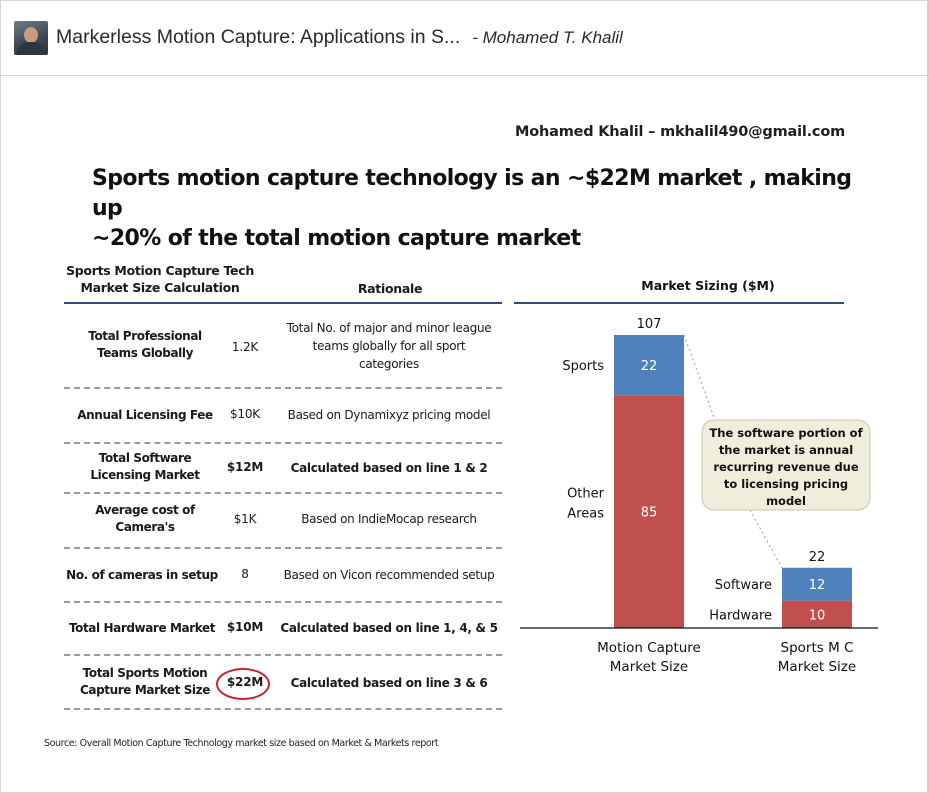  What do you see at coordinates (786, 450) in the screenshot?
I see `callout-text-line: the market is annual` at bounding box center [786, 450].